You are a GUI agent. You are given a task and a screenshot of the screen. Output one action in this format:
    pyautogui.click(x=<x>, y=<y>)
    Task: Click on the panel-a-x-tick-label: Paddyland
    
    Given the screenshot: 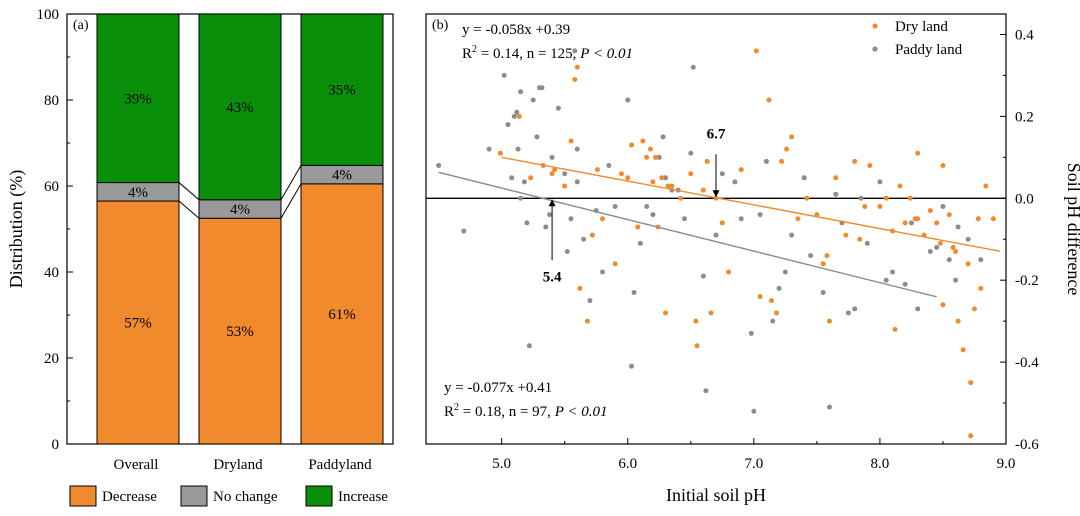 What is the action you would take?
    pyautogui.click(x=340, y=465)
    